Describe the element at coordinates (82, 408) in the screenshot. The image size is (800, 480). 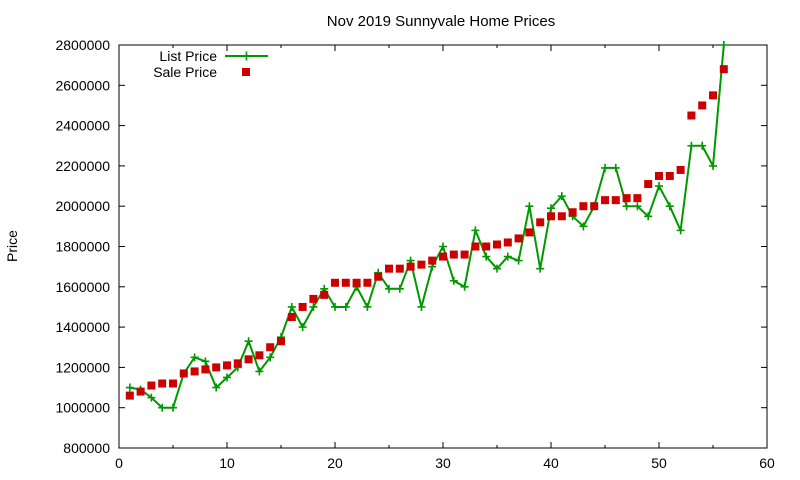
I see `y-tick-label: 1000000` at that location.